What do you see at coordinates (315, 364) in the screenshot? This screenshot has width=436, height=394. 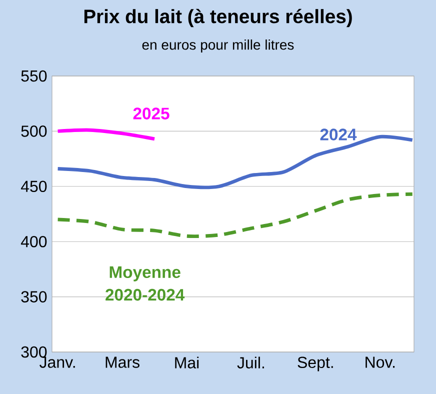 I see `x-tick-label: Sept.` at bounding box center [315, 364].